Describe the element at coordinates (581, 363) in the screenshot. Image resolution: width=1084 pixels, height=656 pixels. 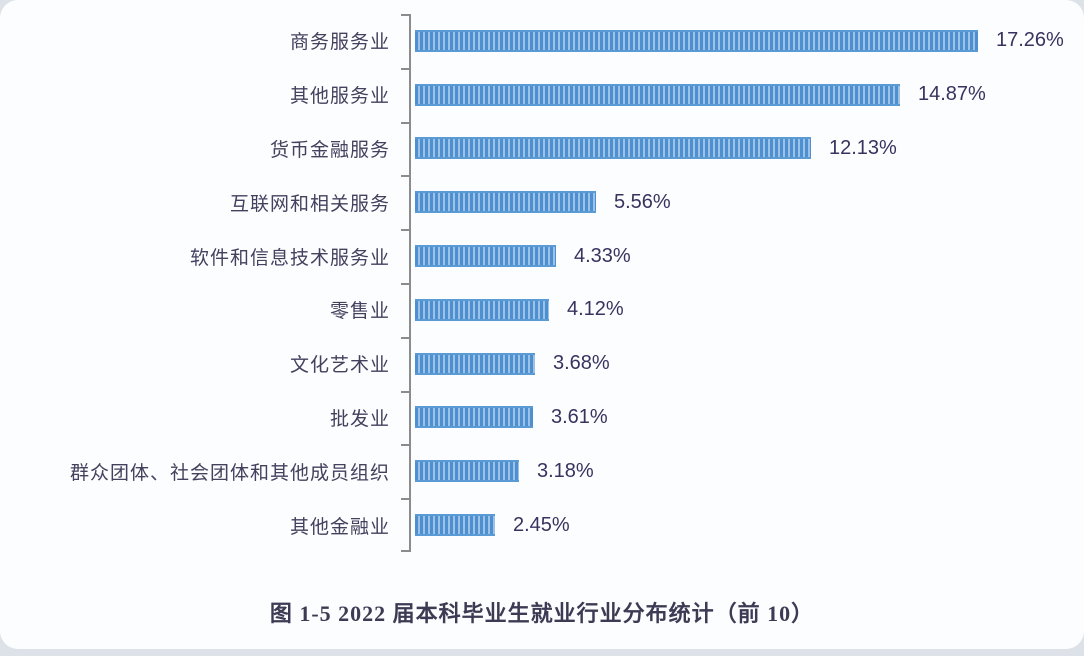
I see `value-label: 3.68%` at that location.